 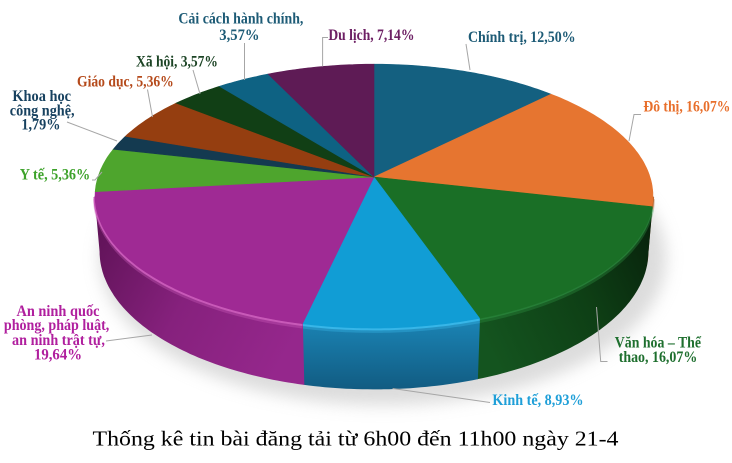 What do you see at coordinates (537, 400) in the screenshot?
I see `svg-text: Kinh tế, 8,93%` at bounding box center [537, 400].